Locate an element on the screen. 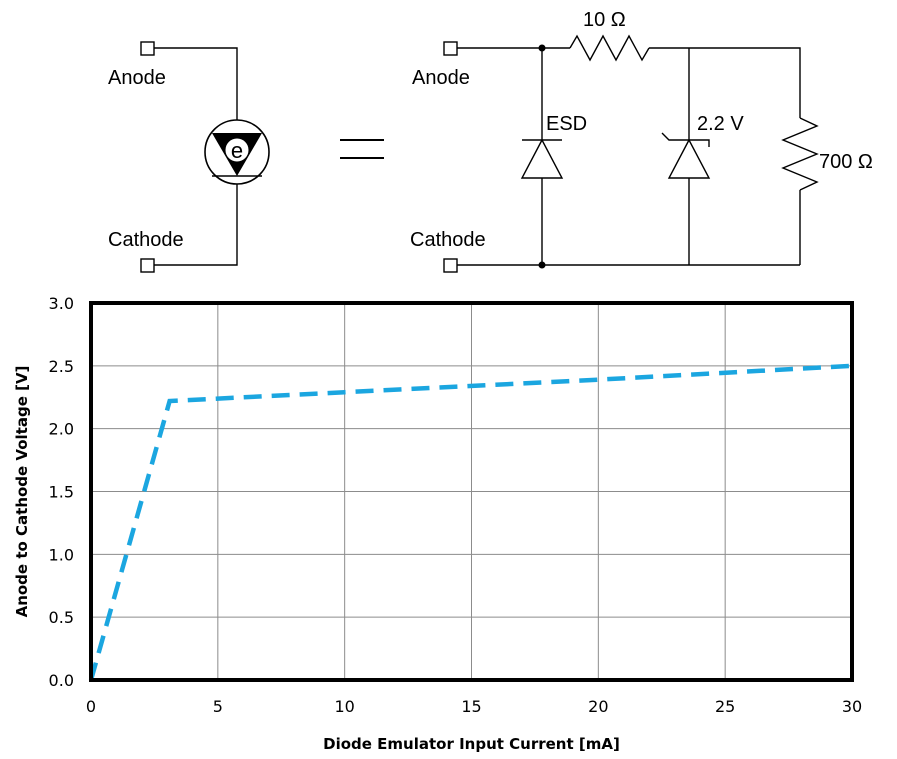  x-tick-label: 20 is located at coordinates (598, 706).